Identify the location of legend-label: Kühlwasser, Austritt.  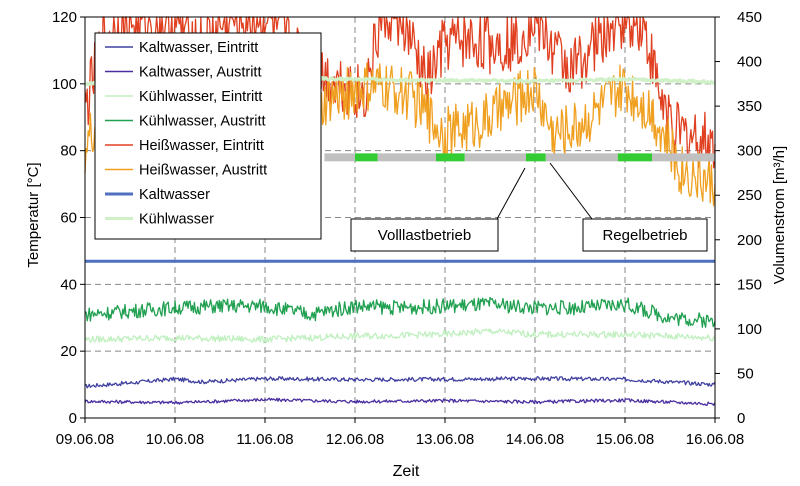
(202, 122).